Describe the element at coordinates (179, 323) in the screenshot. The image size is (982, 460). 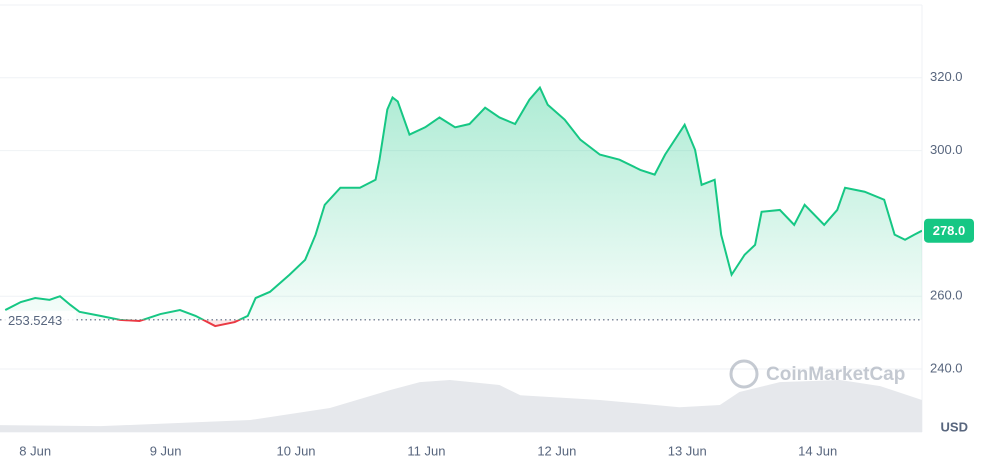
I see `price-area-down` at that location.